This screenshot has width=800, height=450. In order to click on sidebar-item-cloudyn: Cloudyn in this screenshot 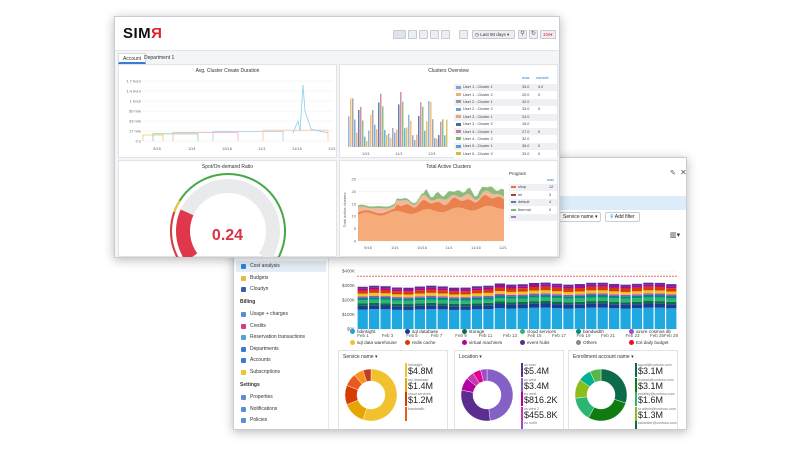, I will do `click(281, 289)`.